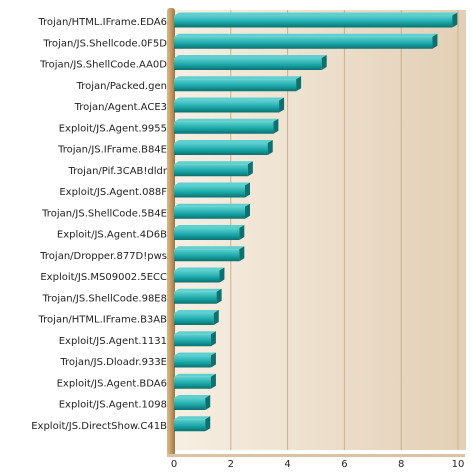 Image resolution: width=473 pixels, height=472 pixels. What do you see at coordinates (99, 426) in the screenshot?
I see `category-label: Exploit/JS.DirectShow.C41B` at bounding box center [99, 426].